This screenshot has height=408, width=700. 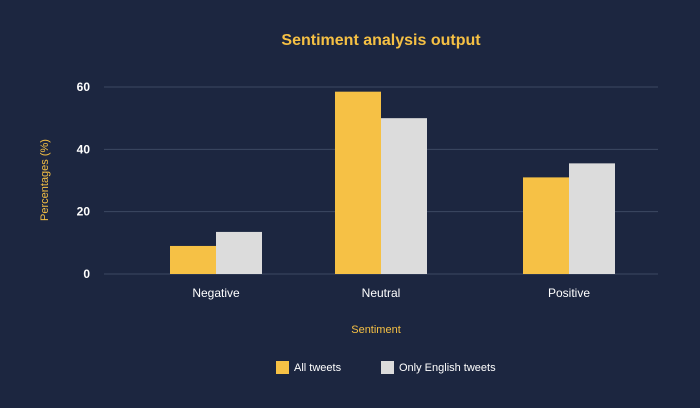 What do you see at coordinates (569, 293) in the screenshot?
I see `x-tick-label: Positive` at bounding box center [569, 293].